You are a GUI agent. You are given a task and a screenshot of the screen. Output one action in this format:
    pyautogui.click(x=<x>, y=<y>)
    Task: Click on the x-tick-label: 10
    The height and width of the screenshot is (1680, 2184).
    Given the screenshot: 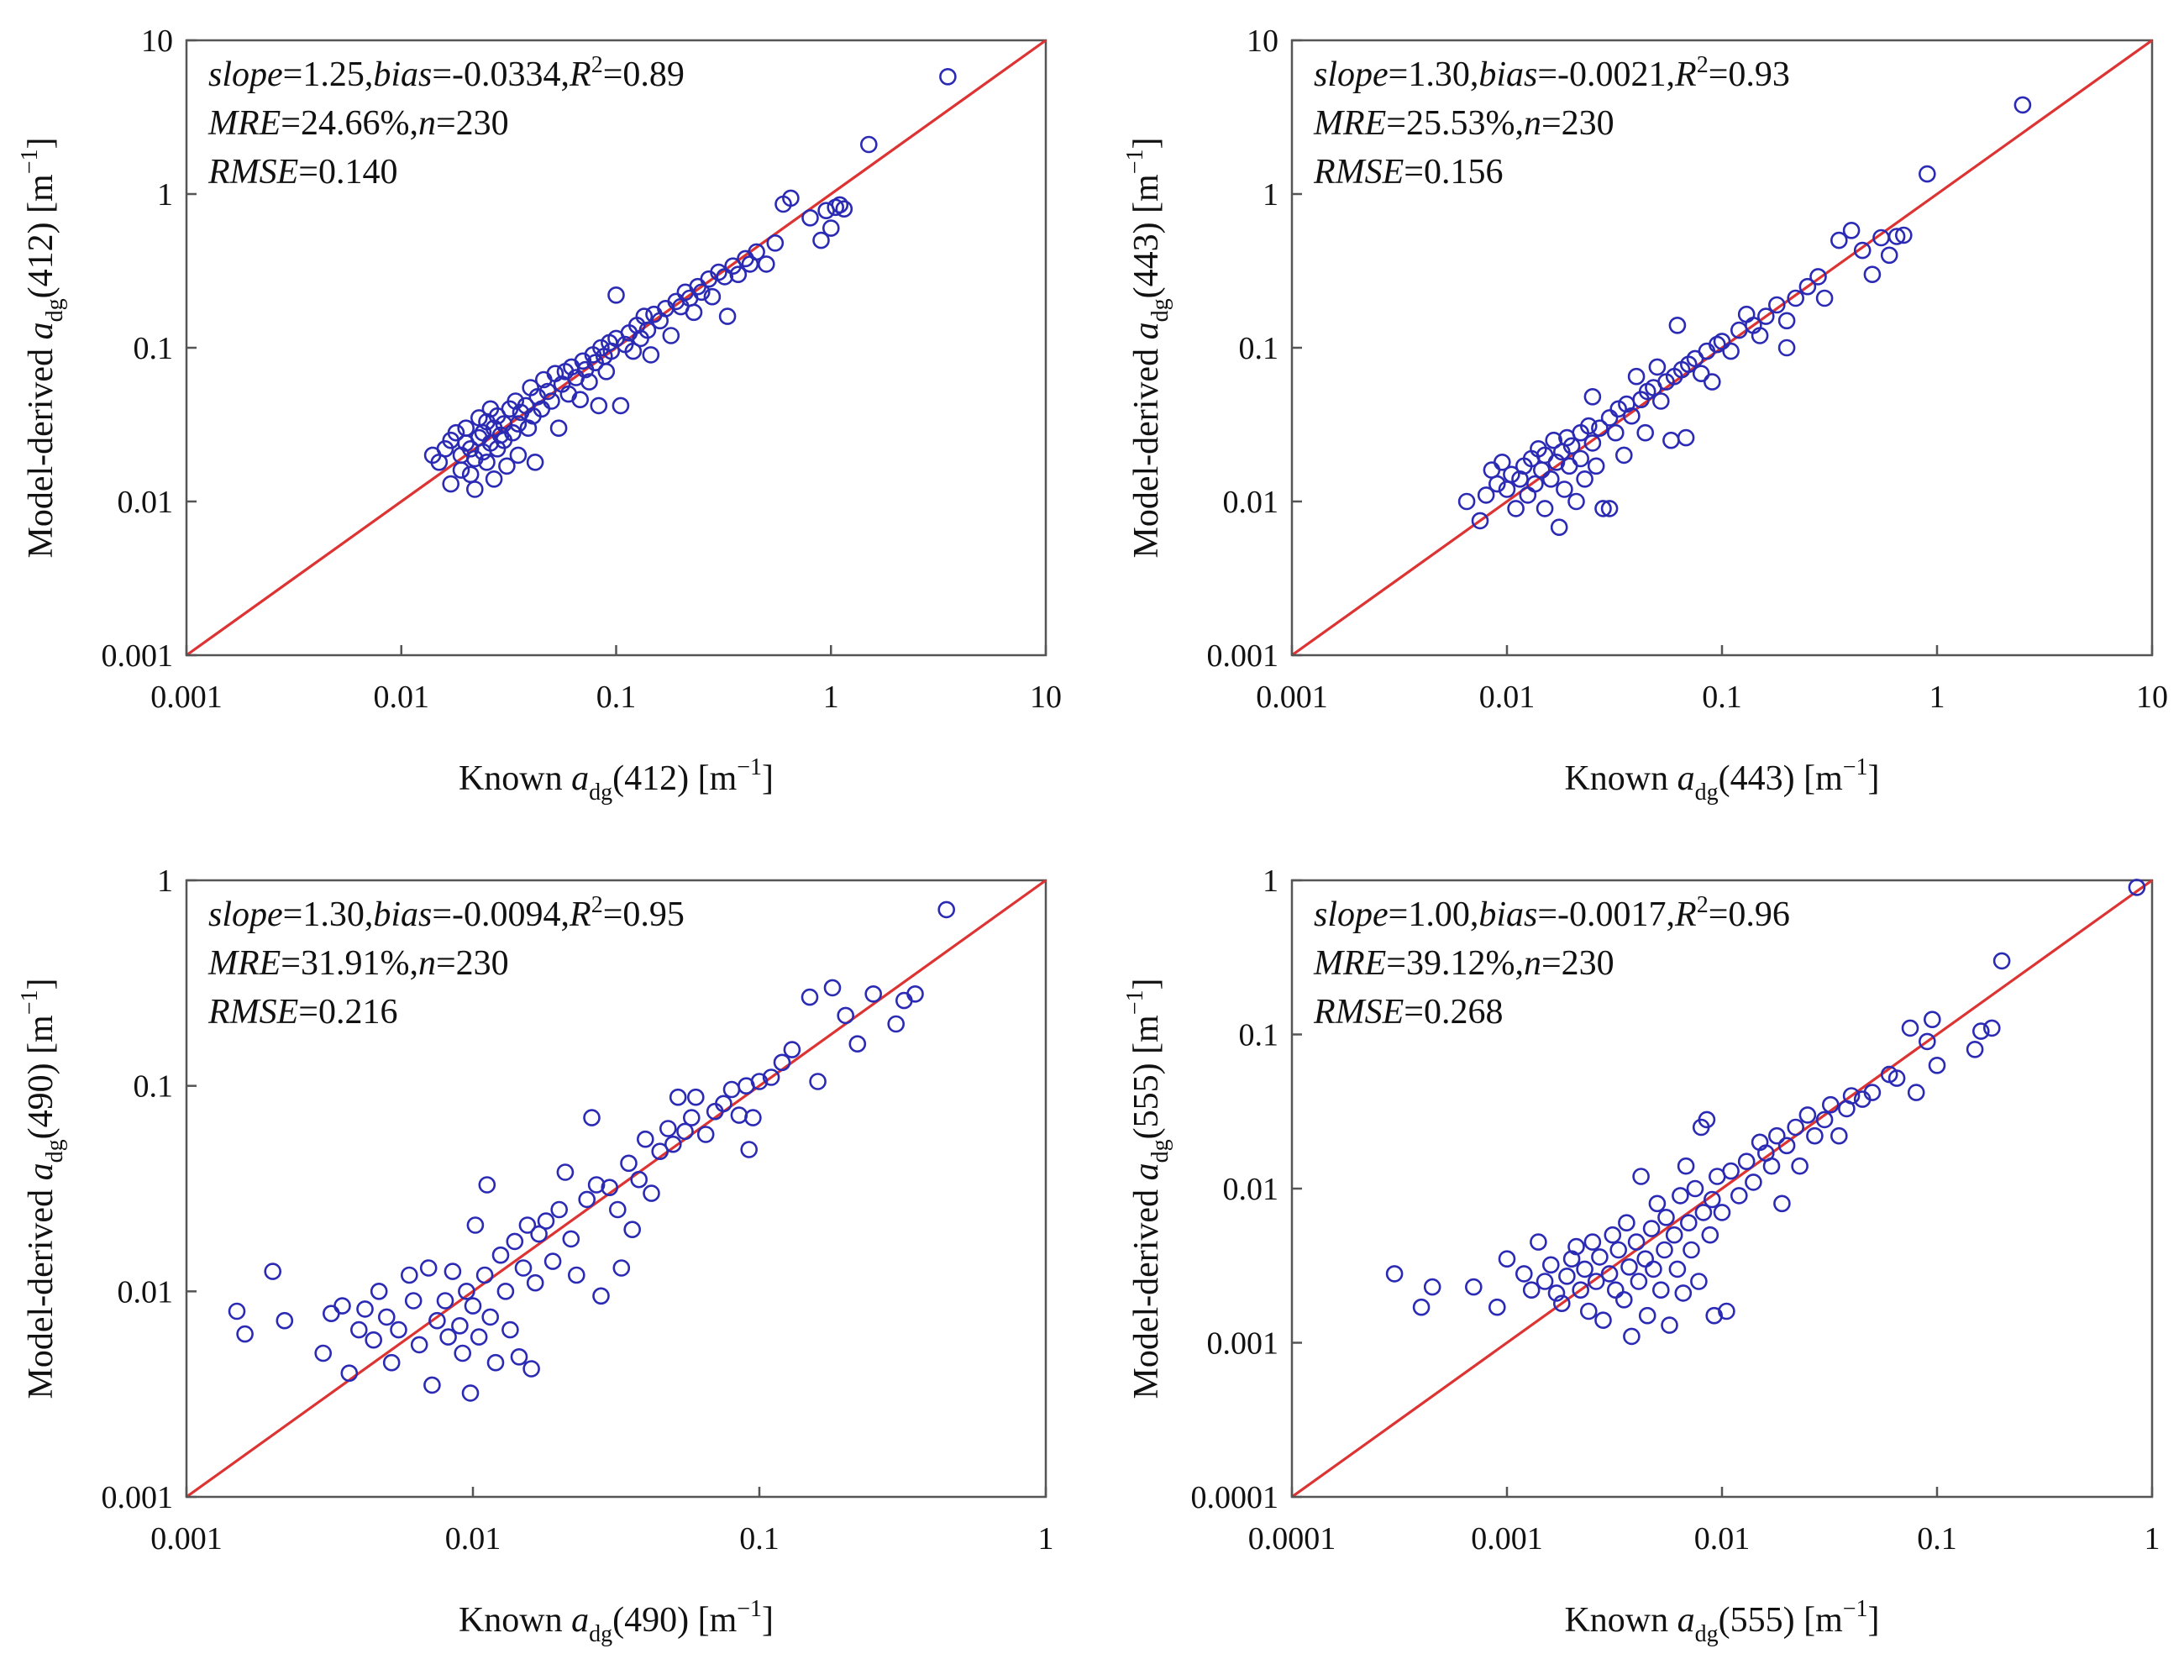 What is the action you would take?
    pyautogui.click(x=1046, y=697)
    